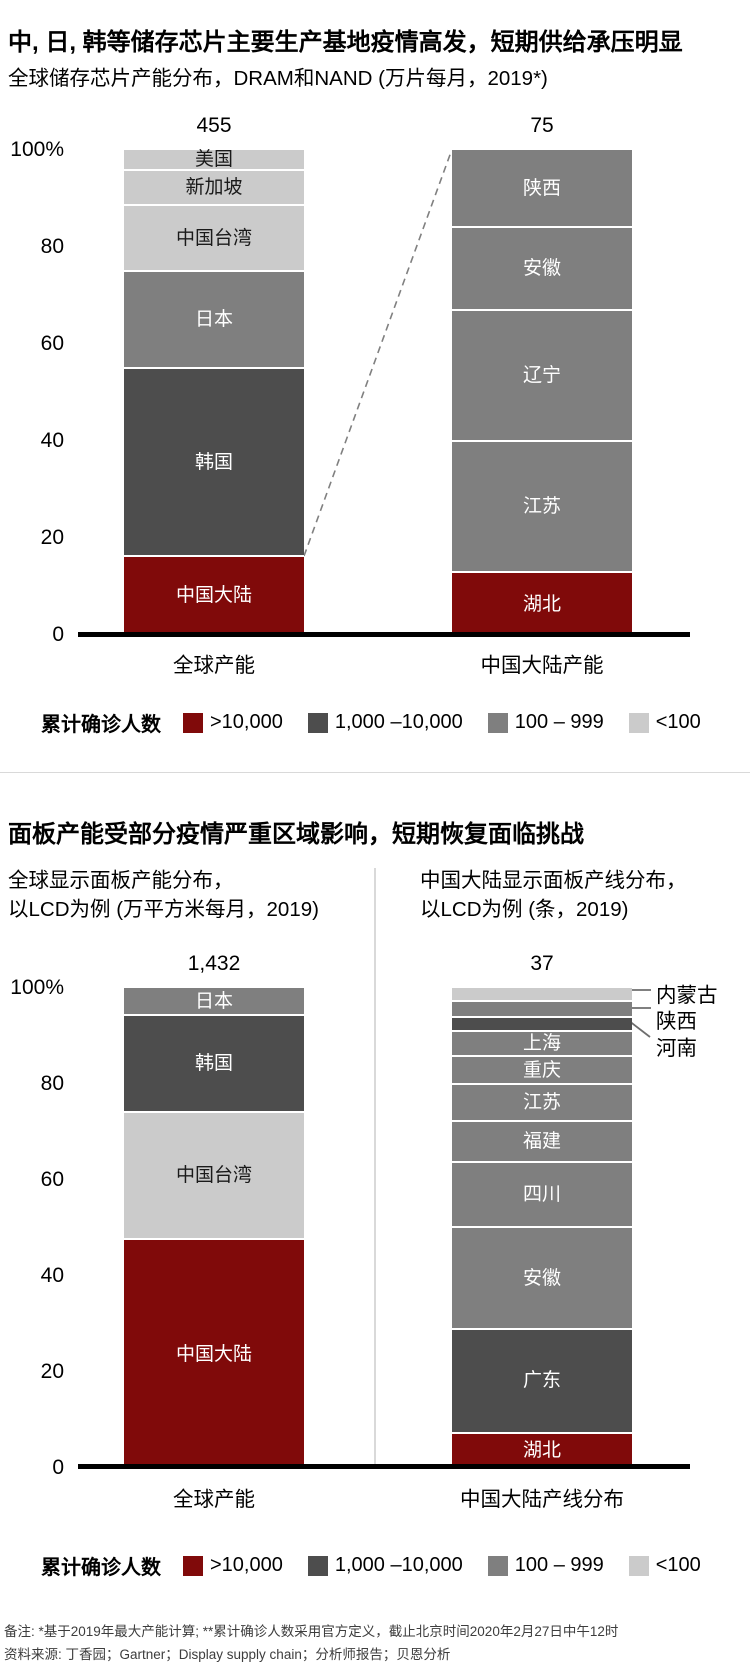  Describe the element at coordinates (214, 125) in the screenshot. I see `chart1-bar1-total: 455` at that location.